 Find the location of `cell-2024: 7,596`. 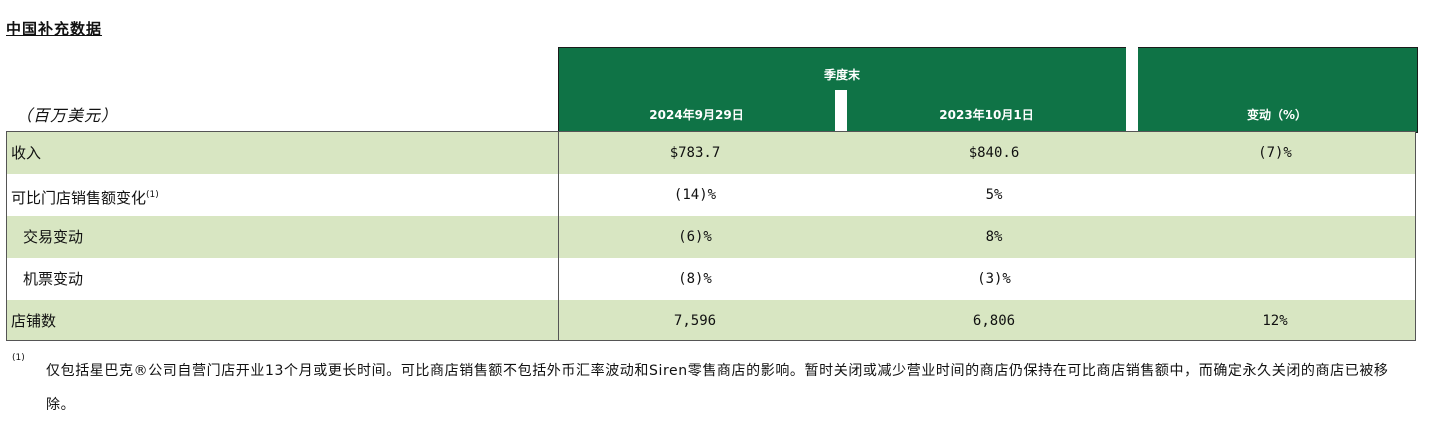

cell-2024: 7,596 is located at coordinates (695, 321).